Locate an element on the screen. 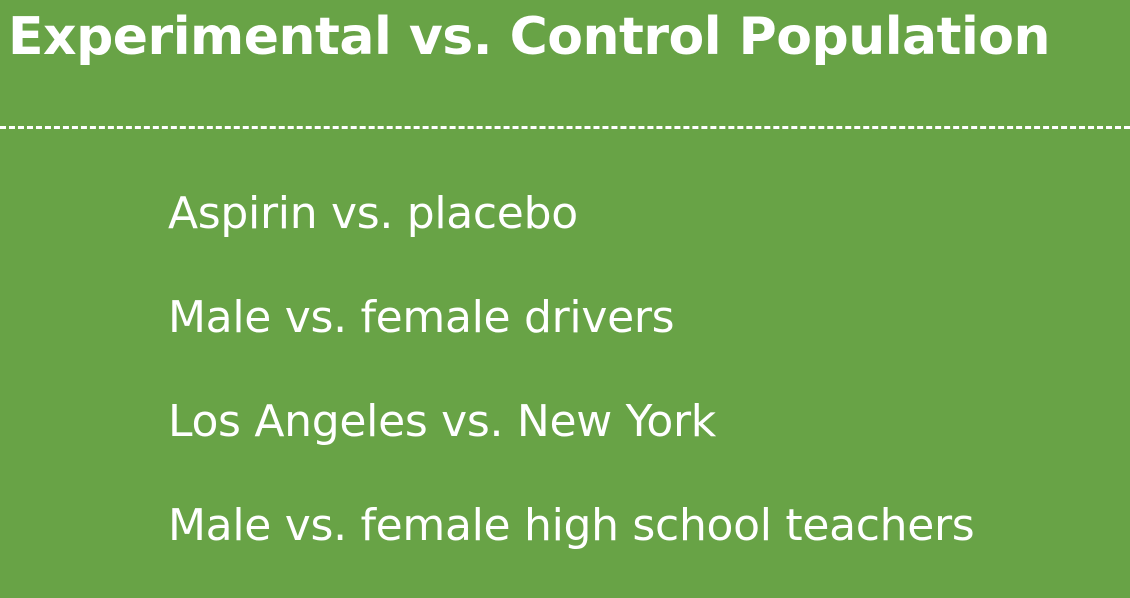 The image size is (1130, 598). list-item: Male vs. female drivers is located at coordinates (421, 317).